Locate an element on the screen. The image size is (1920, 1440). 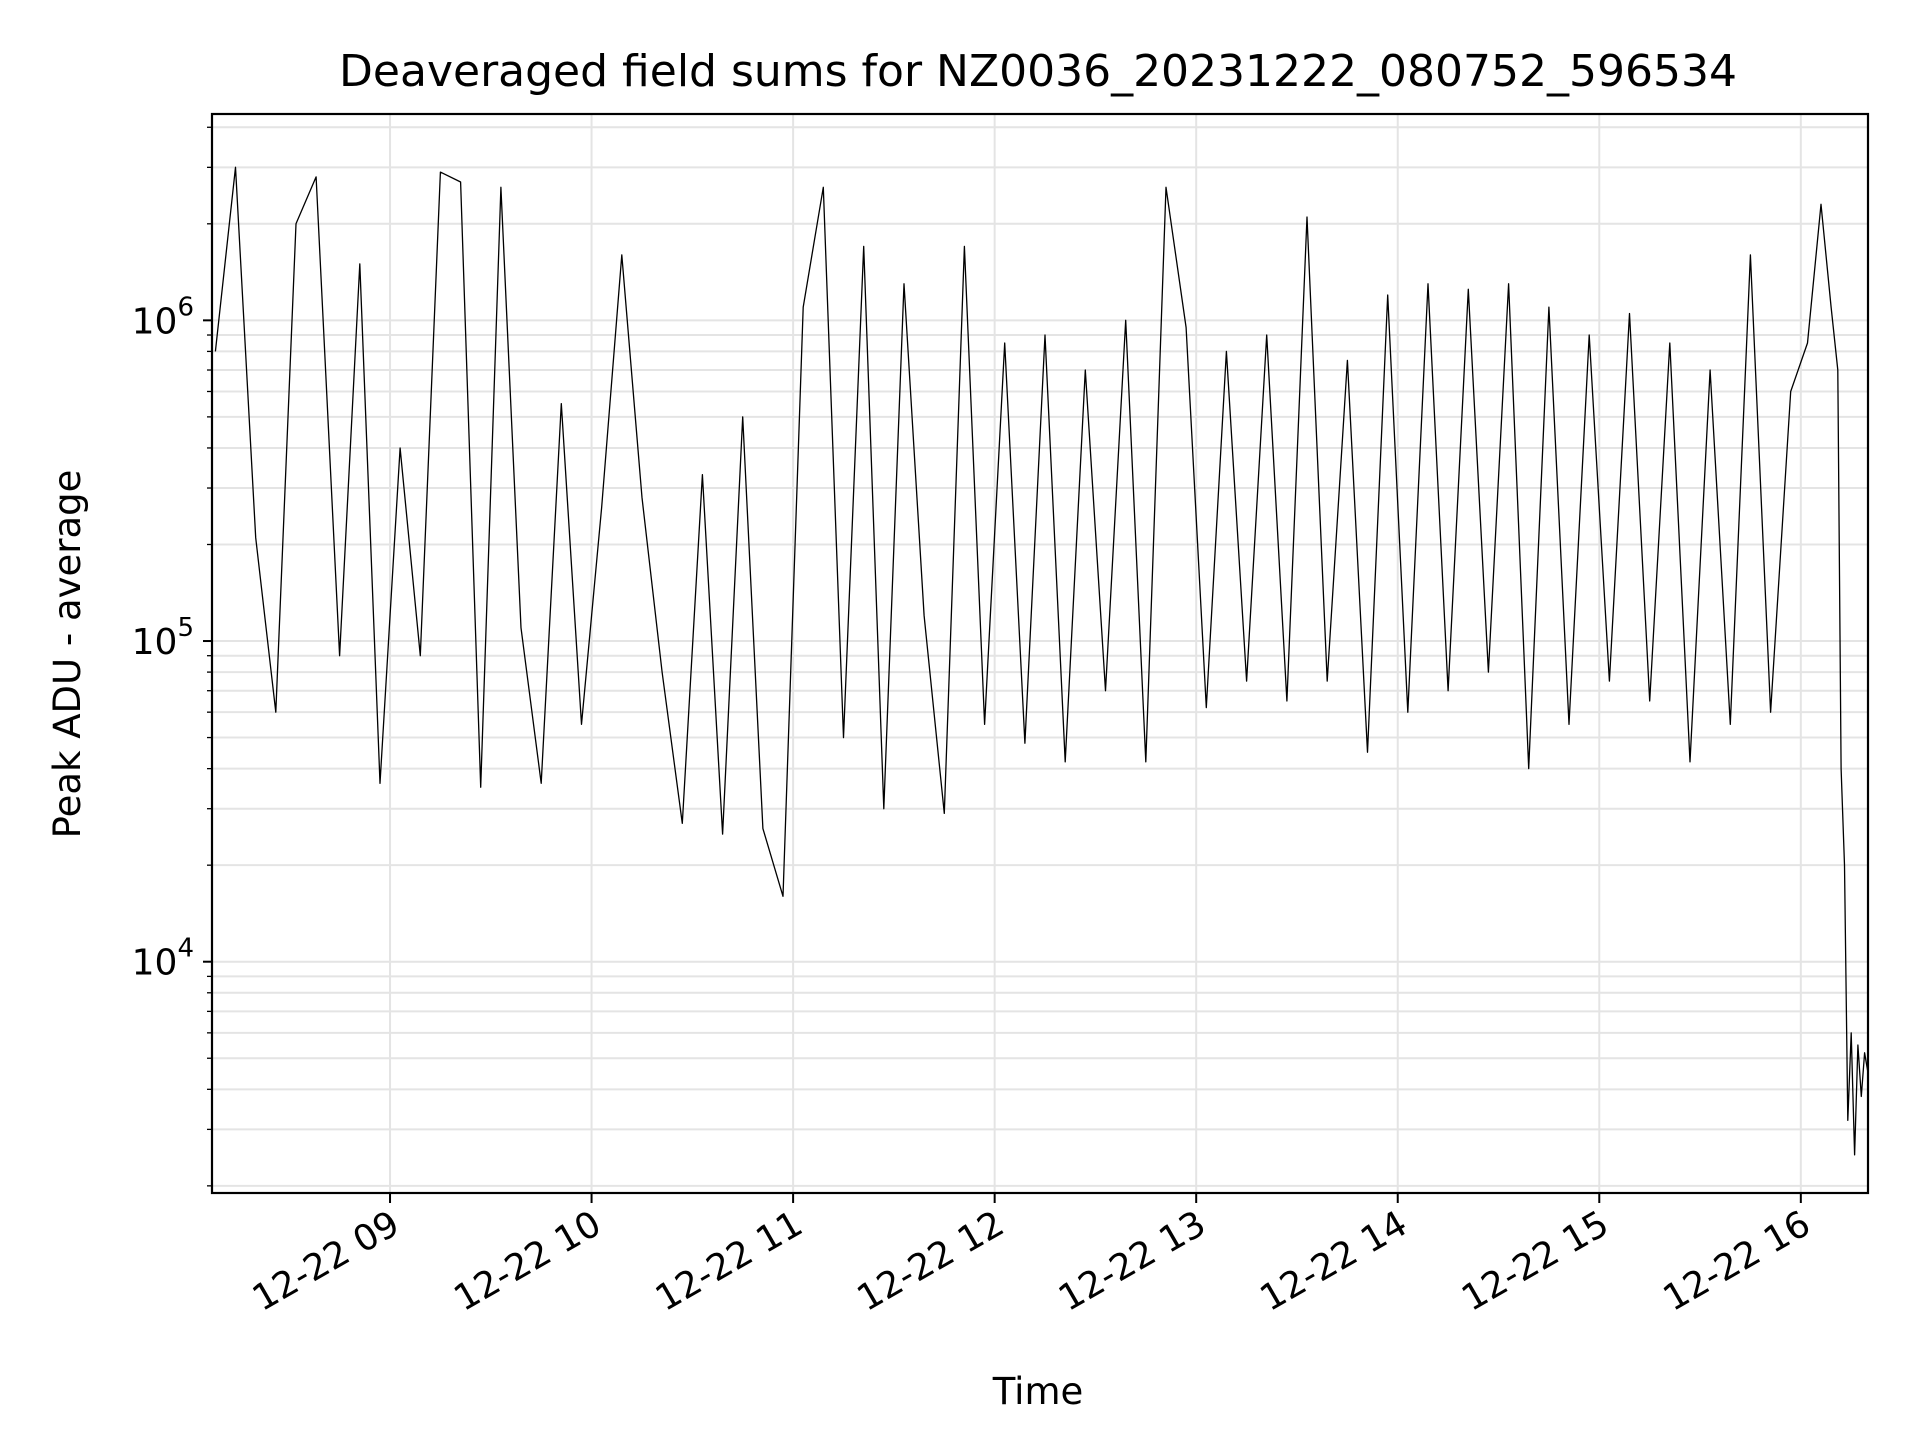
y-tick-exponent: 5 is located at coordinates (185, 628).